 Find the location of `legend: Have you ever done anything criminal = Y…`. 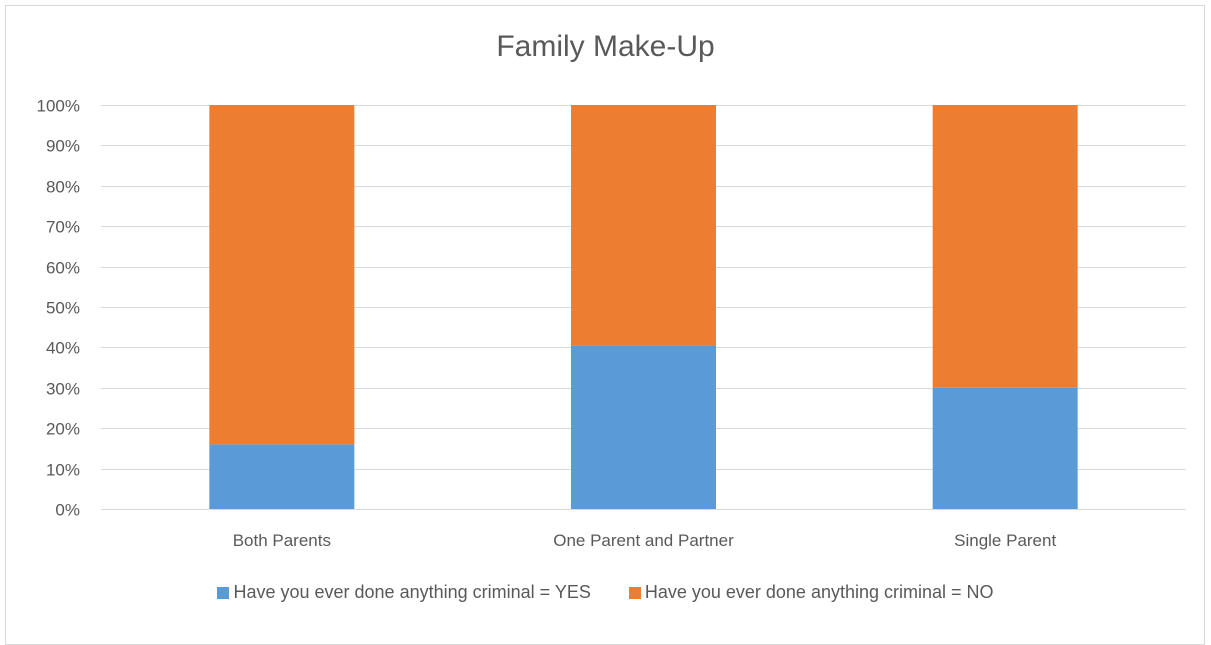

legend: Have you ever done anything criminal = Y… is located at coordinates (605, 592).